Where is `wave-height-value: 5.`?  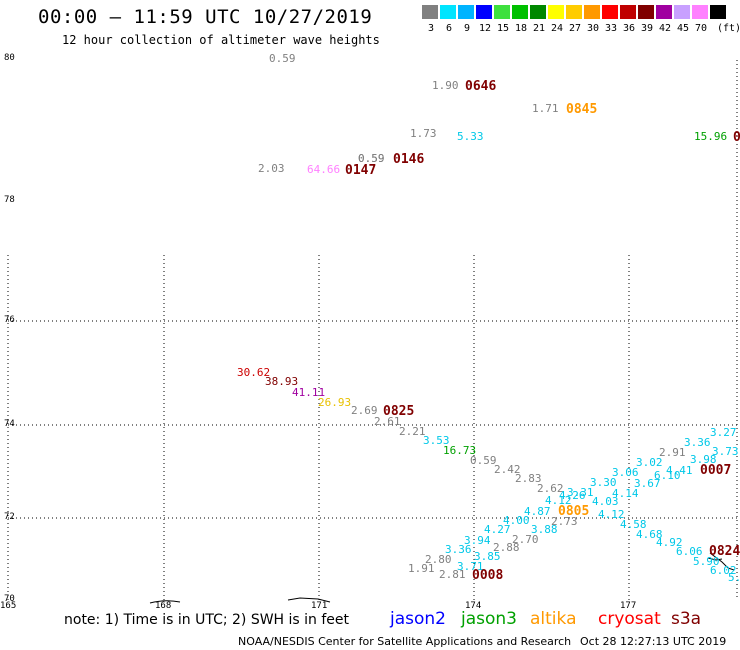
wave-height-value: 5. is located at coordinates (734, 577).